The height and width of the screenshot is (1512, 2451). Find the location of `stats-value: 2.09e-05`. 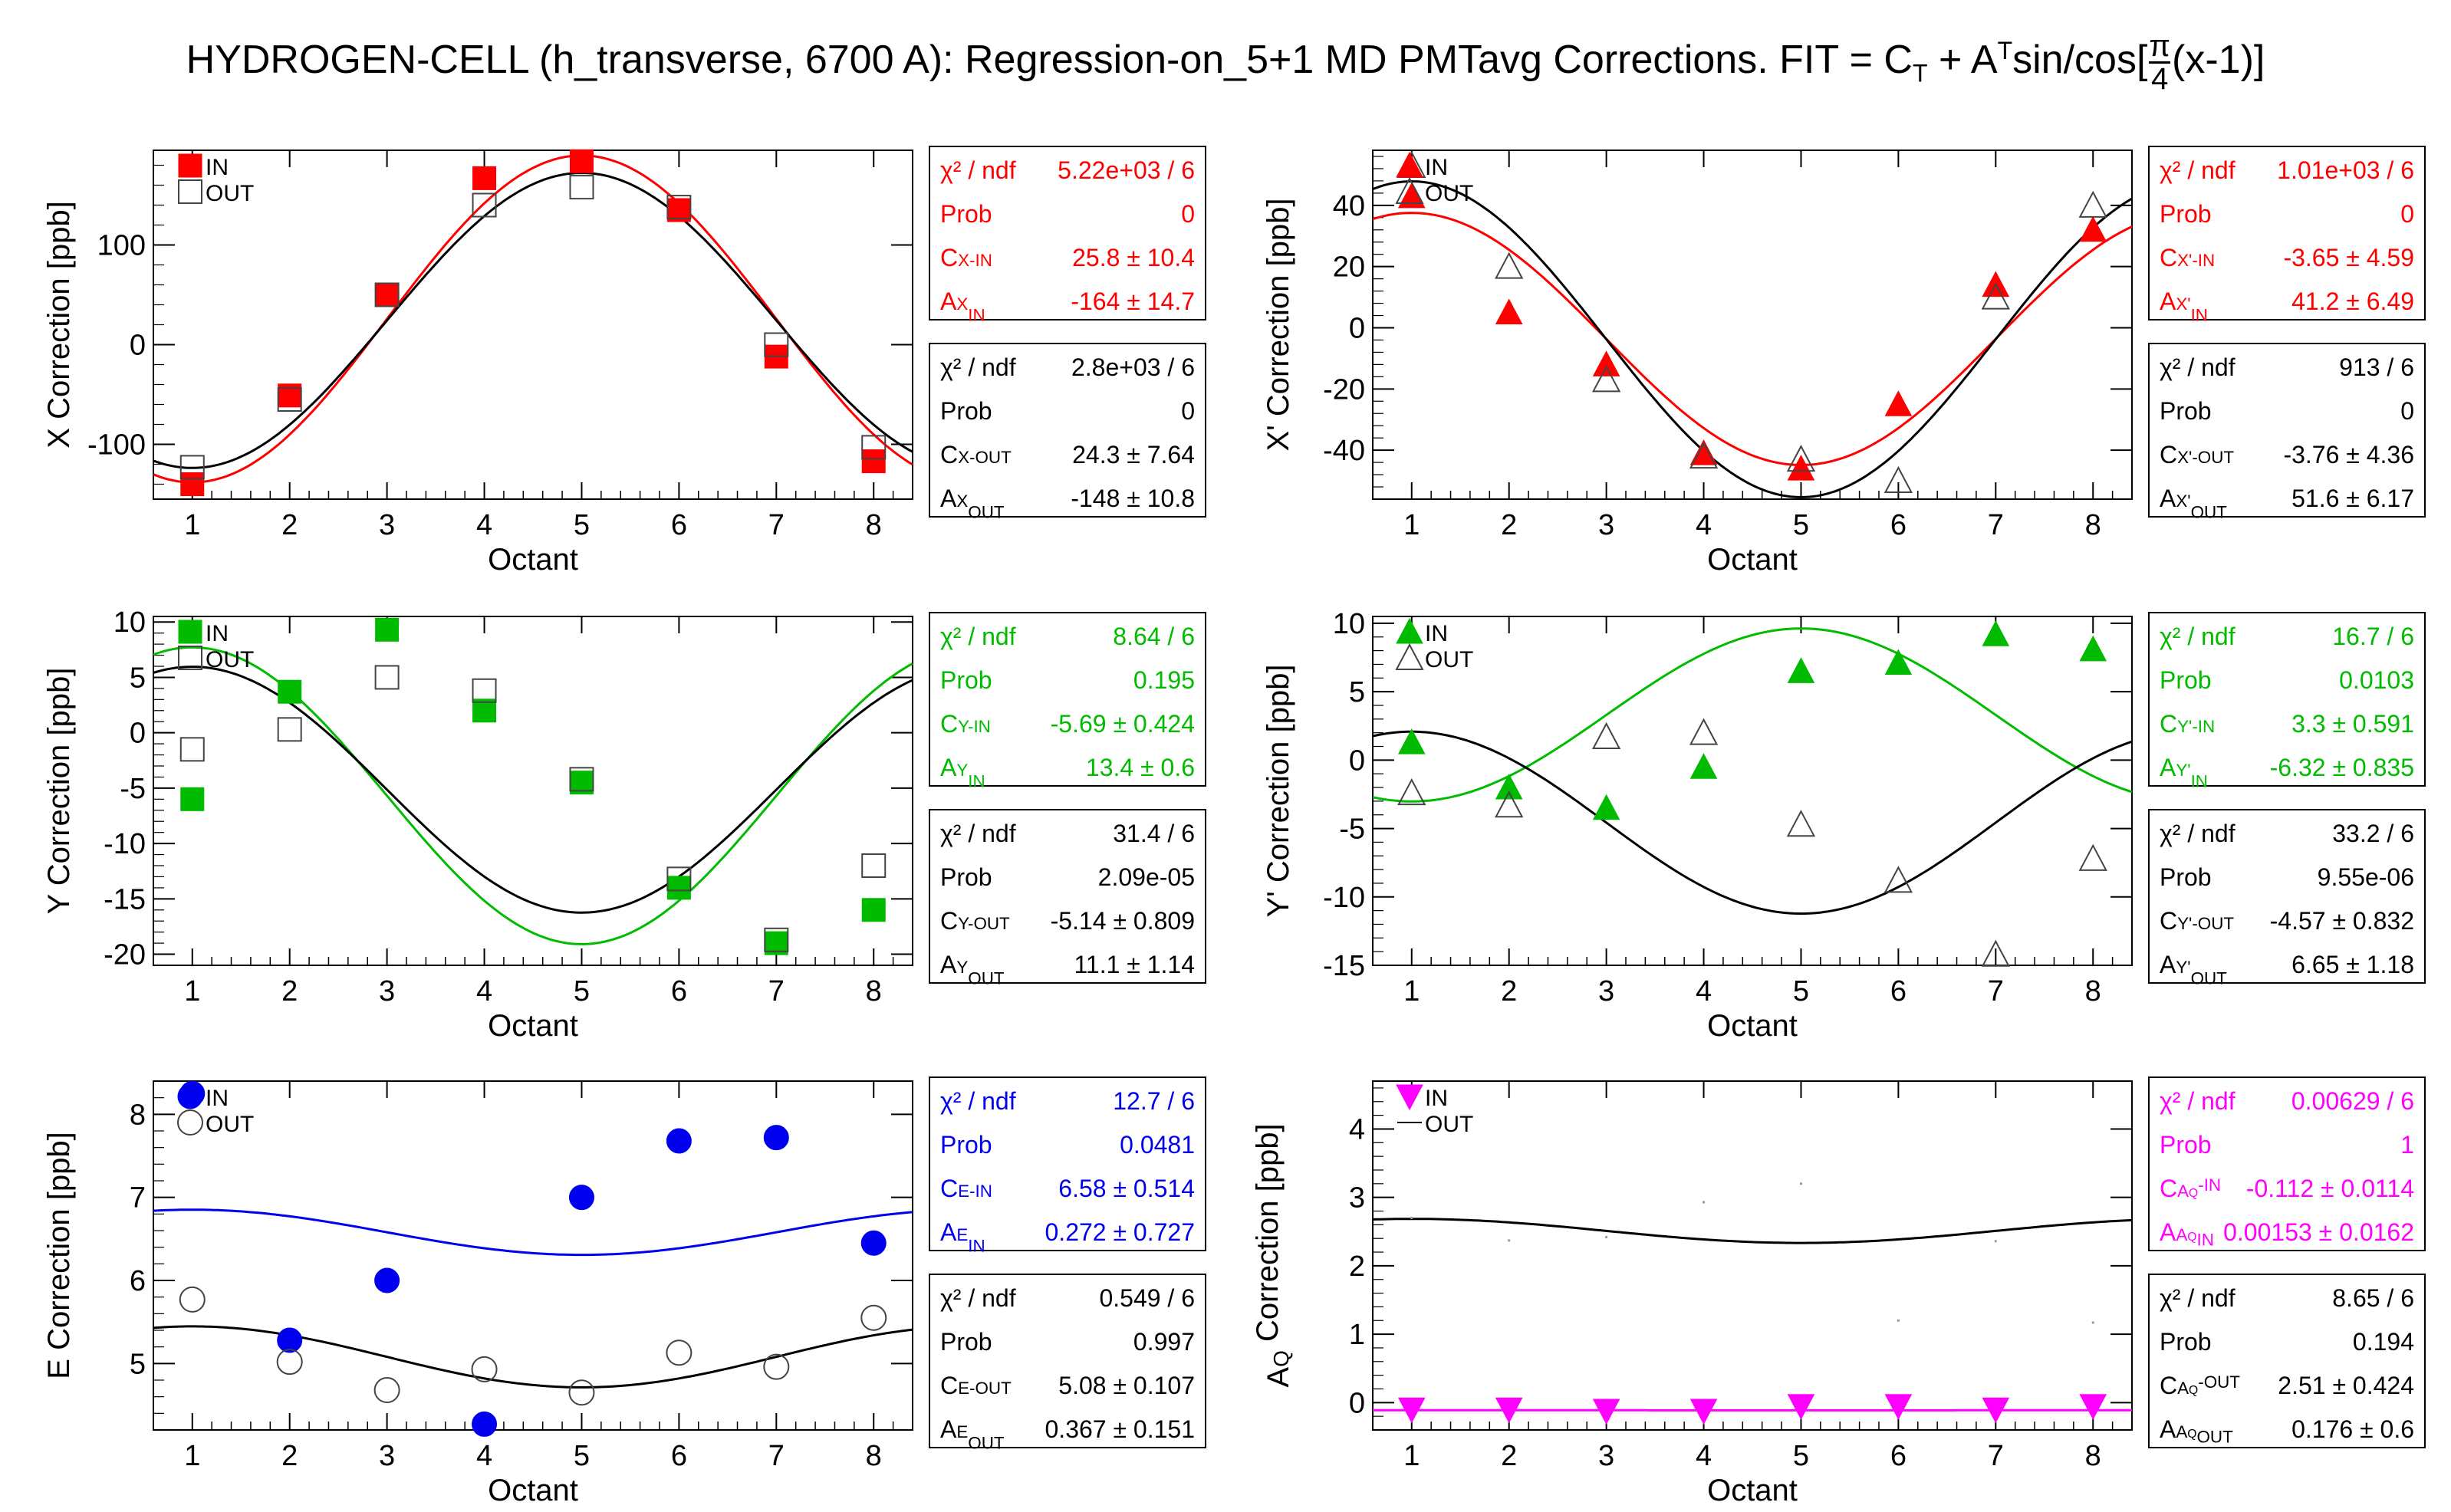

stats-value: 2.09e-05 is located at coordinates (1146, 877).